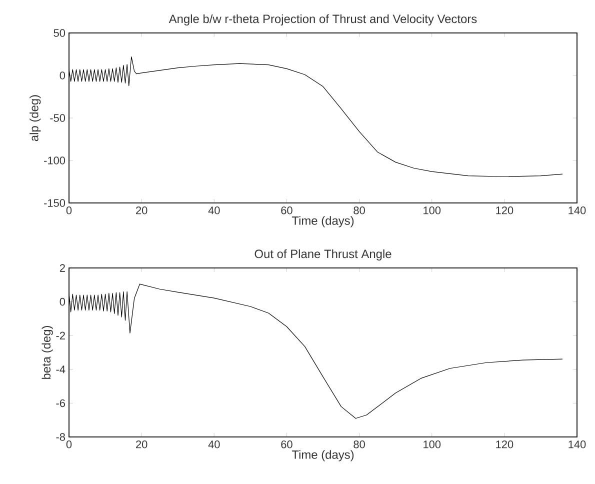 This screenshot has width=595, height=484. Describe the element at coordinates (323, 254) in the screenshot. I see `chart-title: Out of Plane Thrust Angle` at that location.